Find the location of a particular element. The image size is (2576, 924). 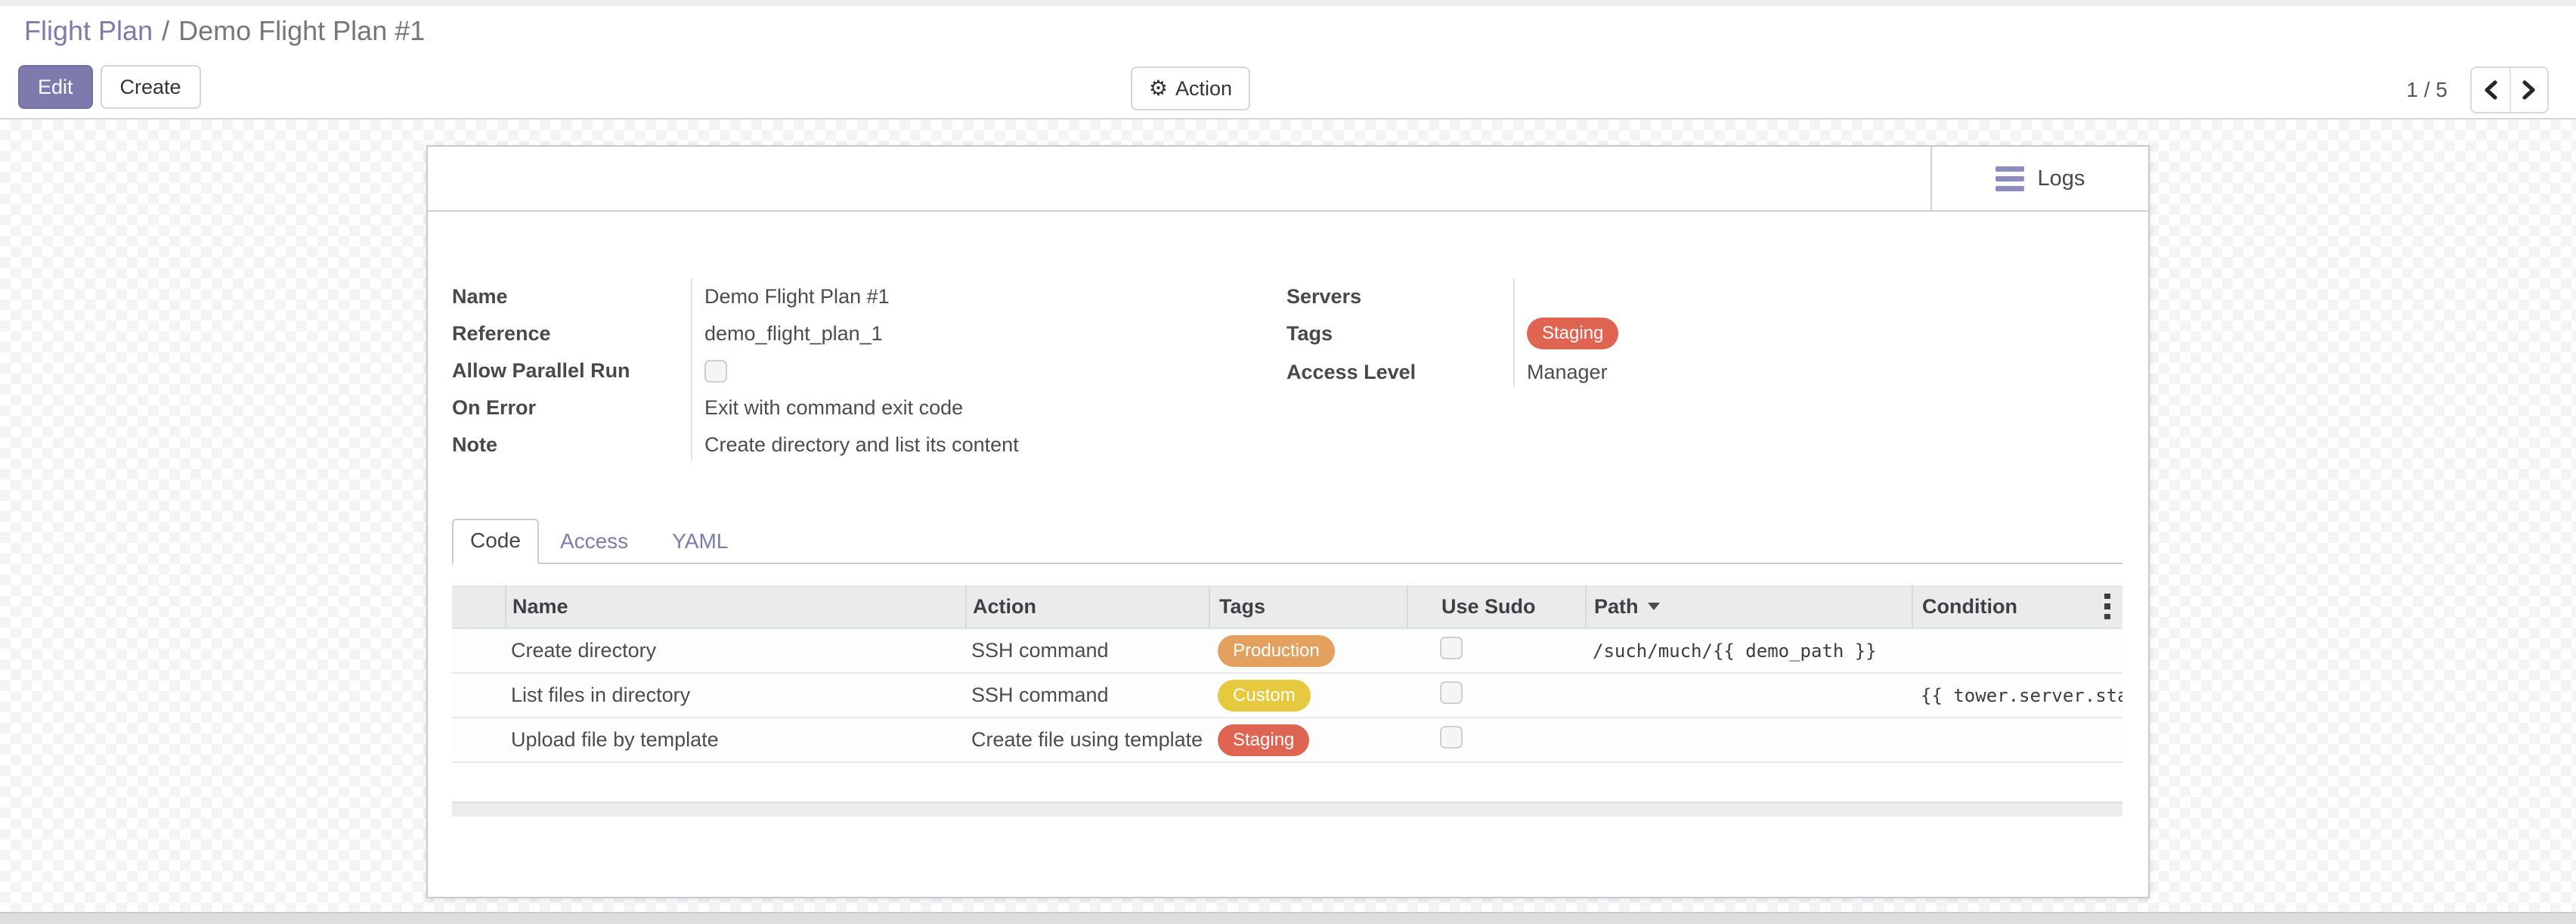

column-header-name: Name is located at coordinates (735, 606).